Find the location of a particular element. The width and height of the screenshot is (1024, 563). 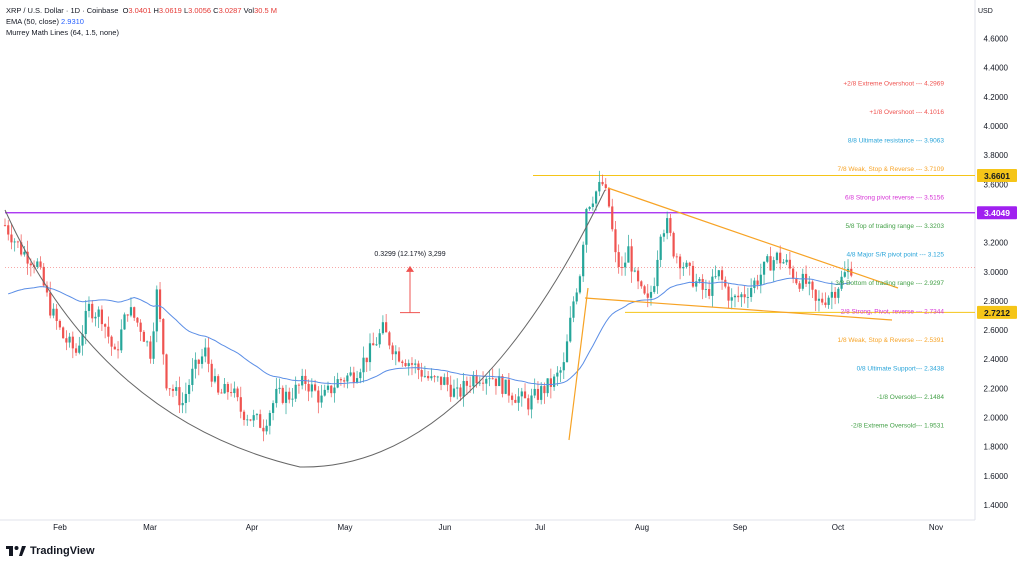

wedge-lower-line is located at coordinates (738, 309).